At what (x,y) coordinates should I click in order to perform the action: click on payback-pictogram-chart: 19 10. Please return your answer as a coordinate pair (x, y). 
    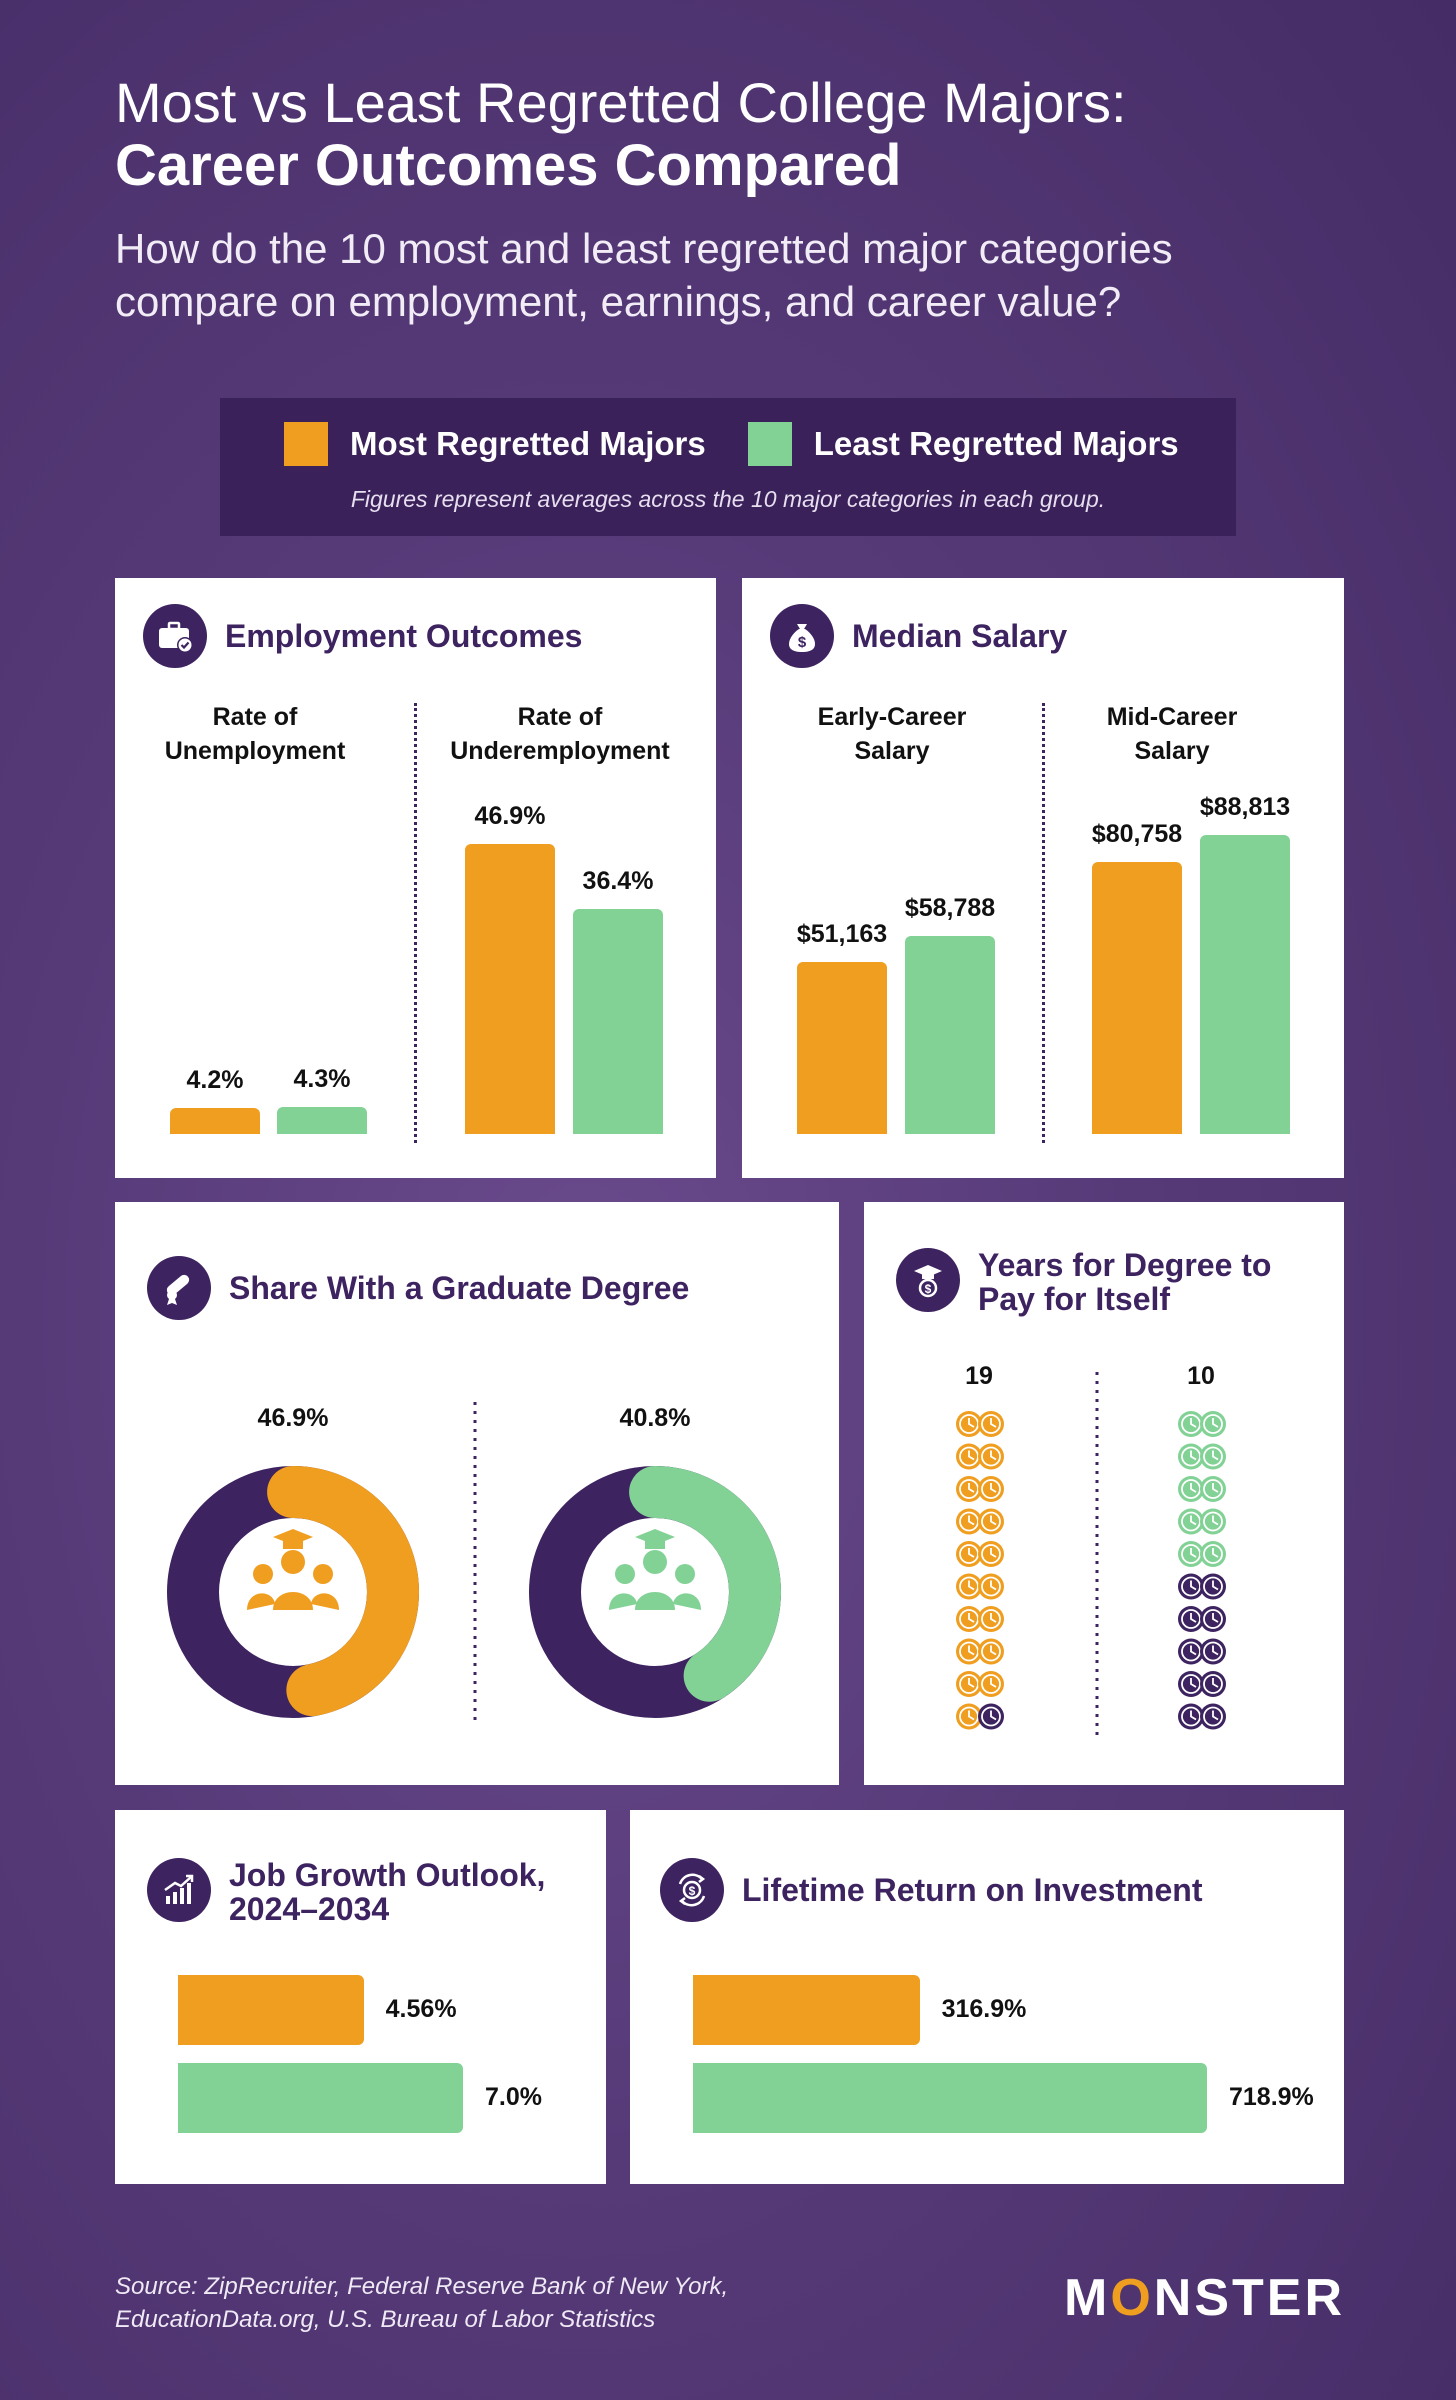
    Looking at the image, I should click on (1091, 1549).